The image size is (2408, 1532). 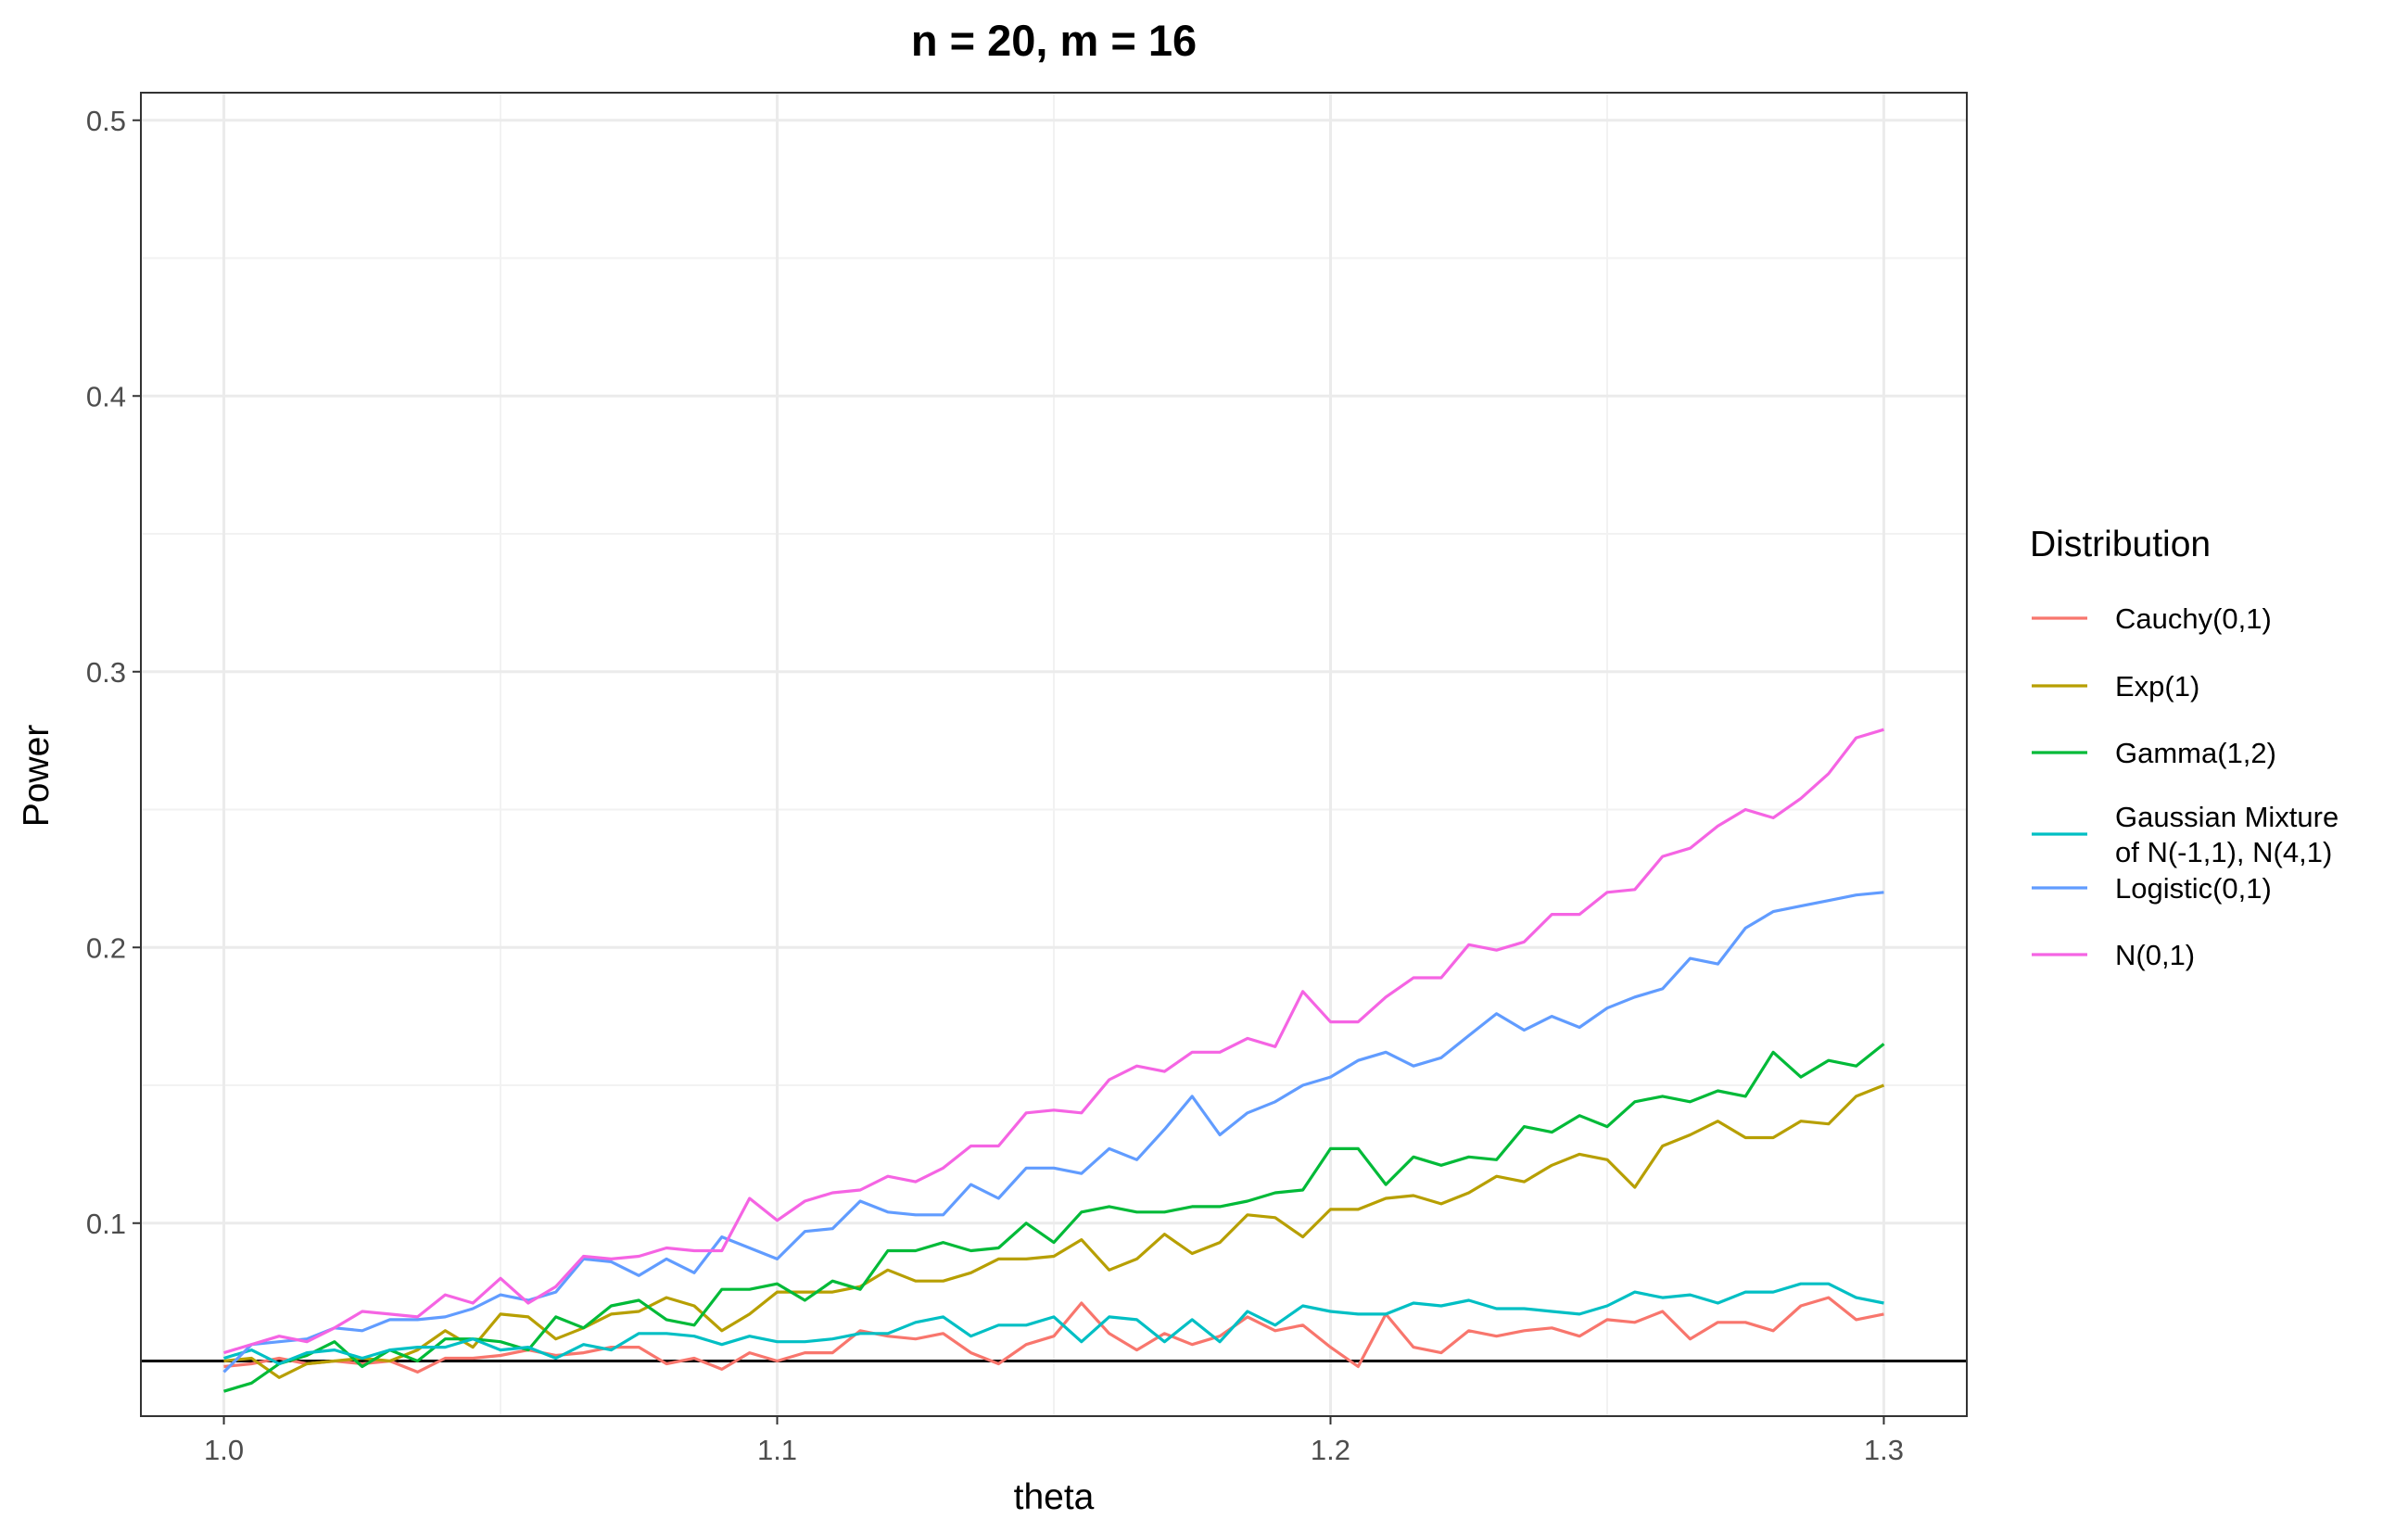 I want to click on x-tick-label: 1.1, so click(x=777, y=1450).